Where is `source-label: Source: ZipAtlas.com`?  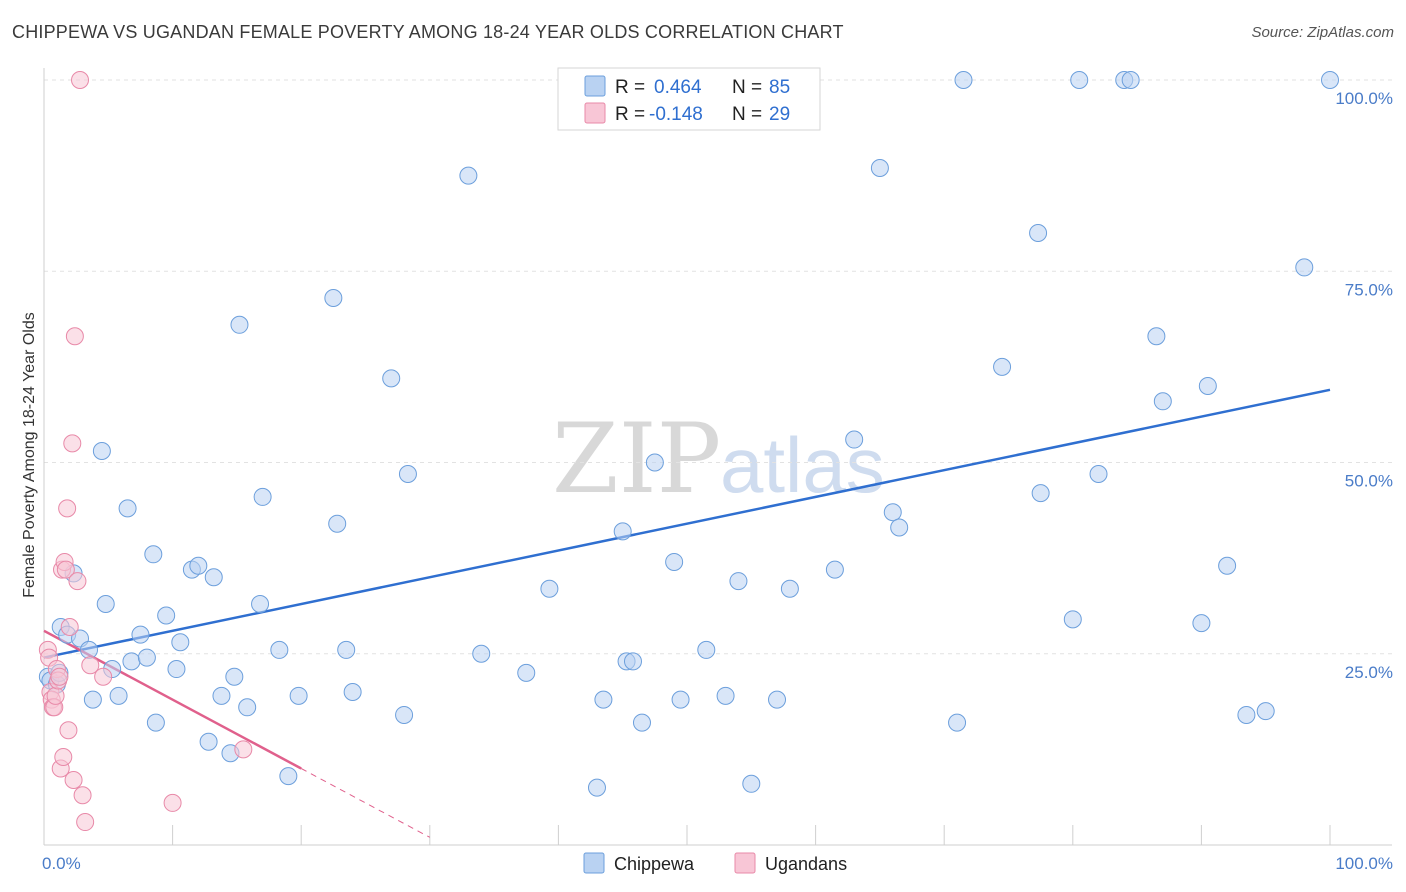
source-label: Source: ZipAtlas.com is located at coordinates (1322, 32).